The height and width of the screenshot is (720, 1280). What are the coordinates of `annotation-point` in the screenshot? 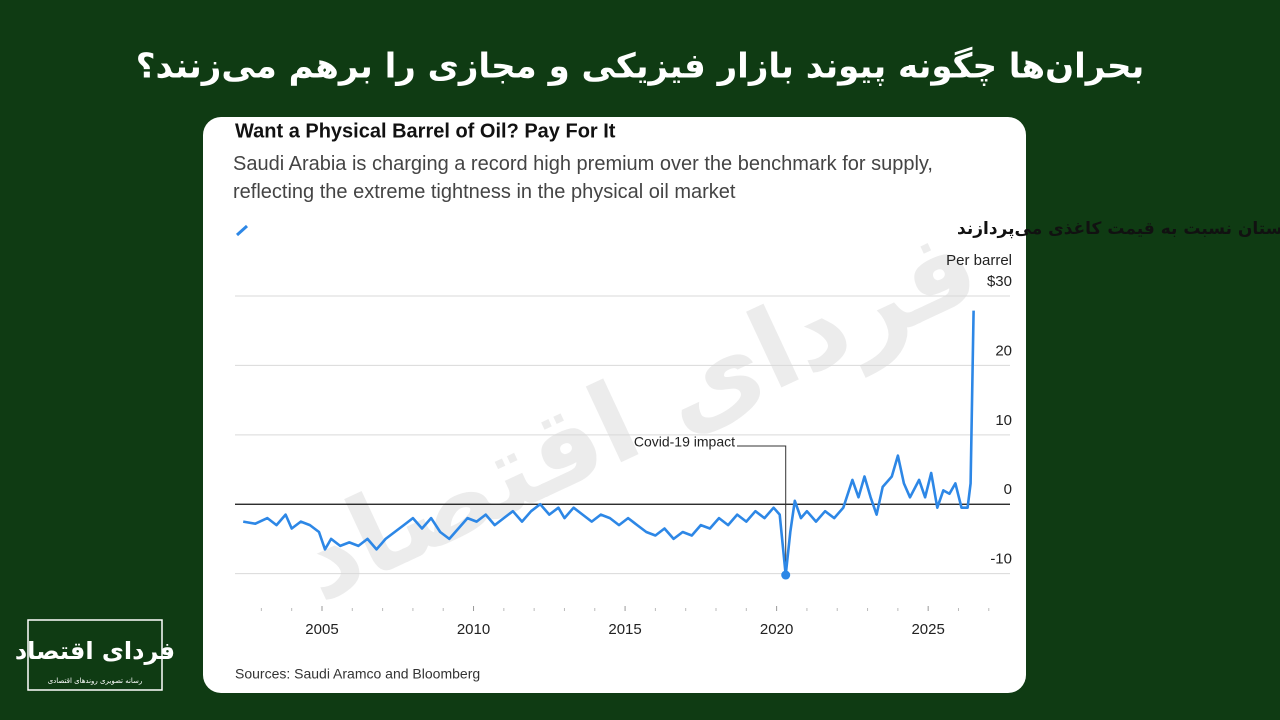 It's located at (786, 575).